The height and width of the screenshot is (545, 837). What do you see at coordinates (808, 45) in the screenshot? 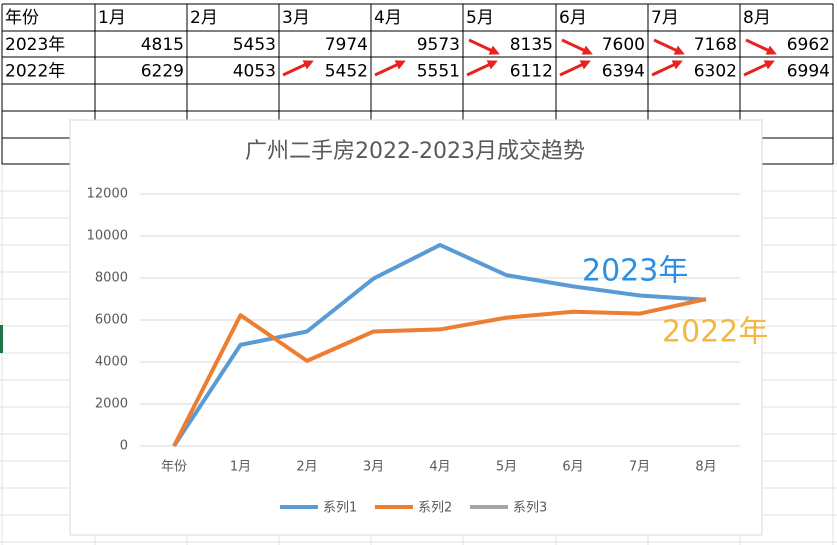
I see `number-cell: 6962` at bounding box center [808, 45].